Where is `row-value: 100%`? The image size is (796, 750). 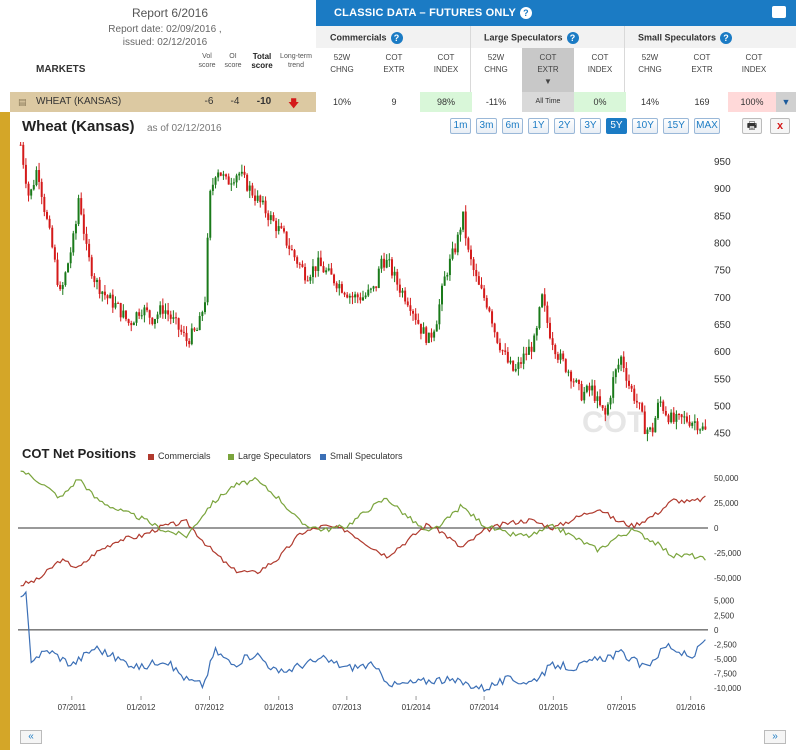 row-value: 100% is located at coordinates (752, 102).